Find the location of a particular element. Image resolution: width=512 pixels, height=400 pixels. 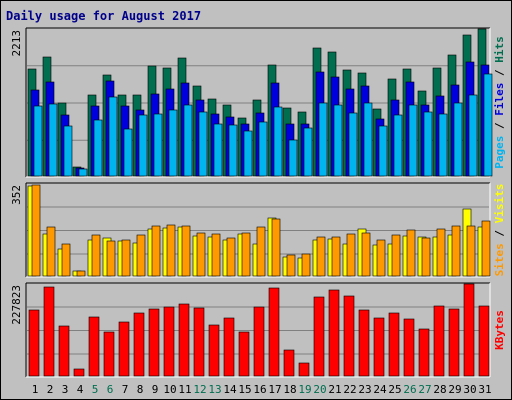

panel-3-side-legend: KBytes is located at coordinates (499, 330).